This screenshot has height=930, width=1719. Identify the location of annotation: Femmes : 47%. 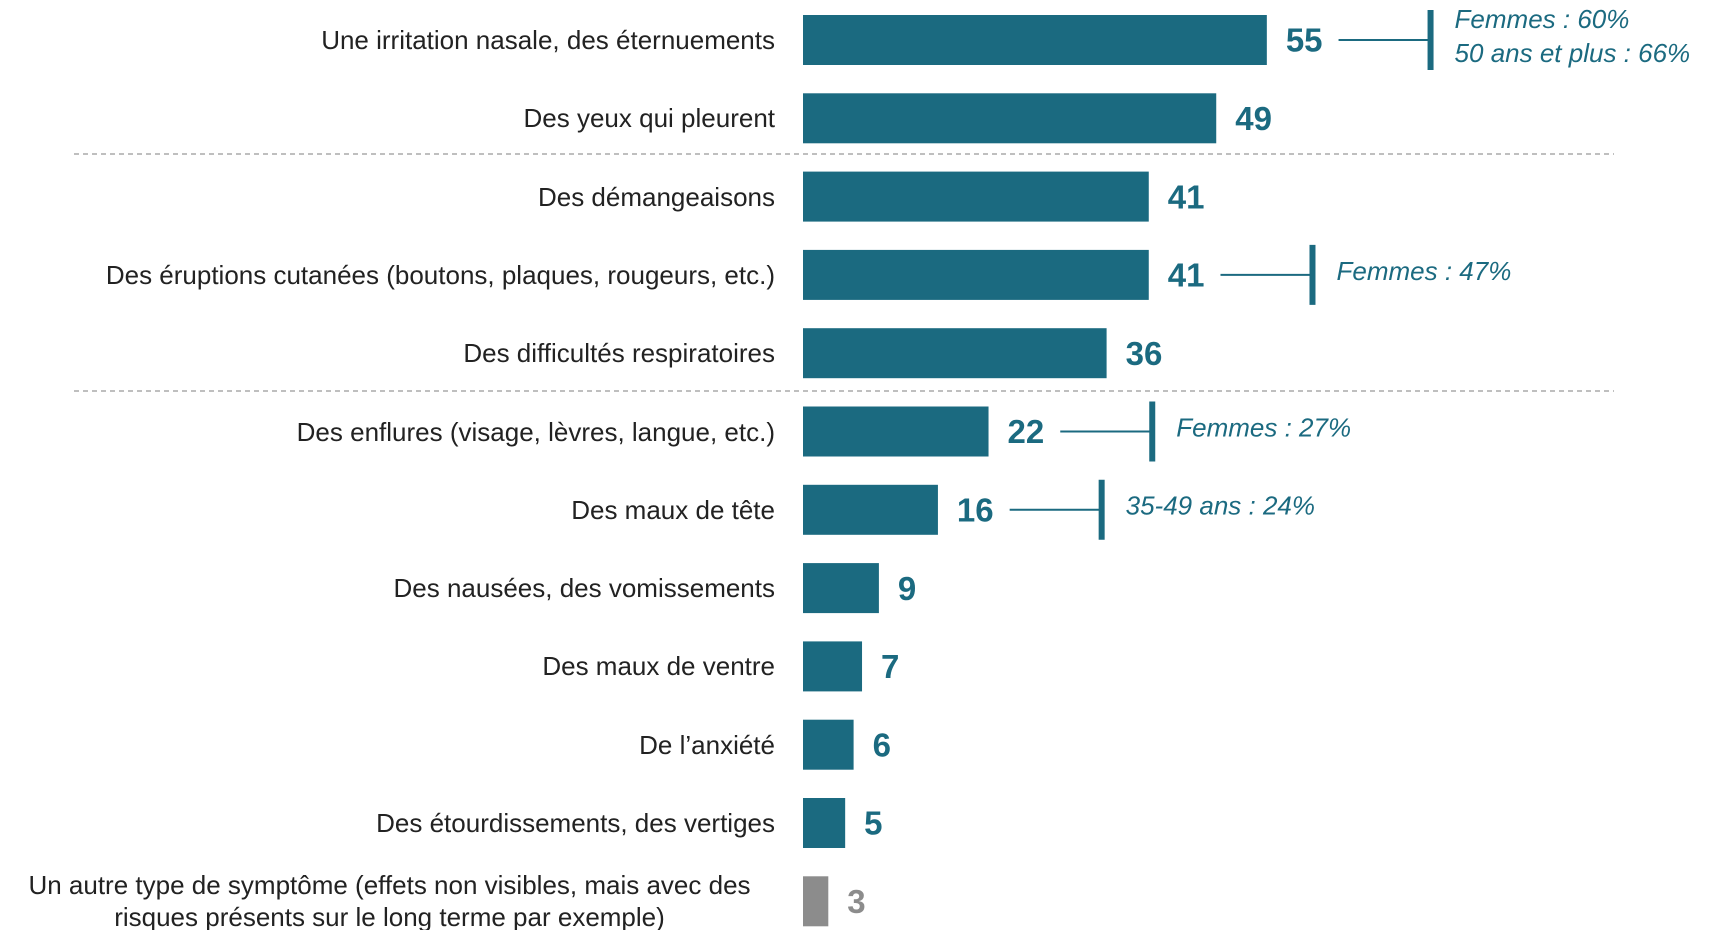
(1423, 271).